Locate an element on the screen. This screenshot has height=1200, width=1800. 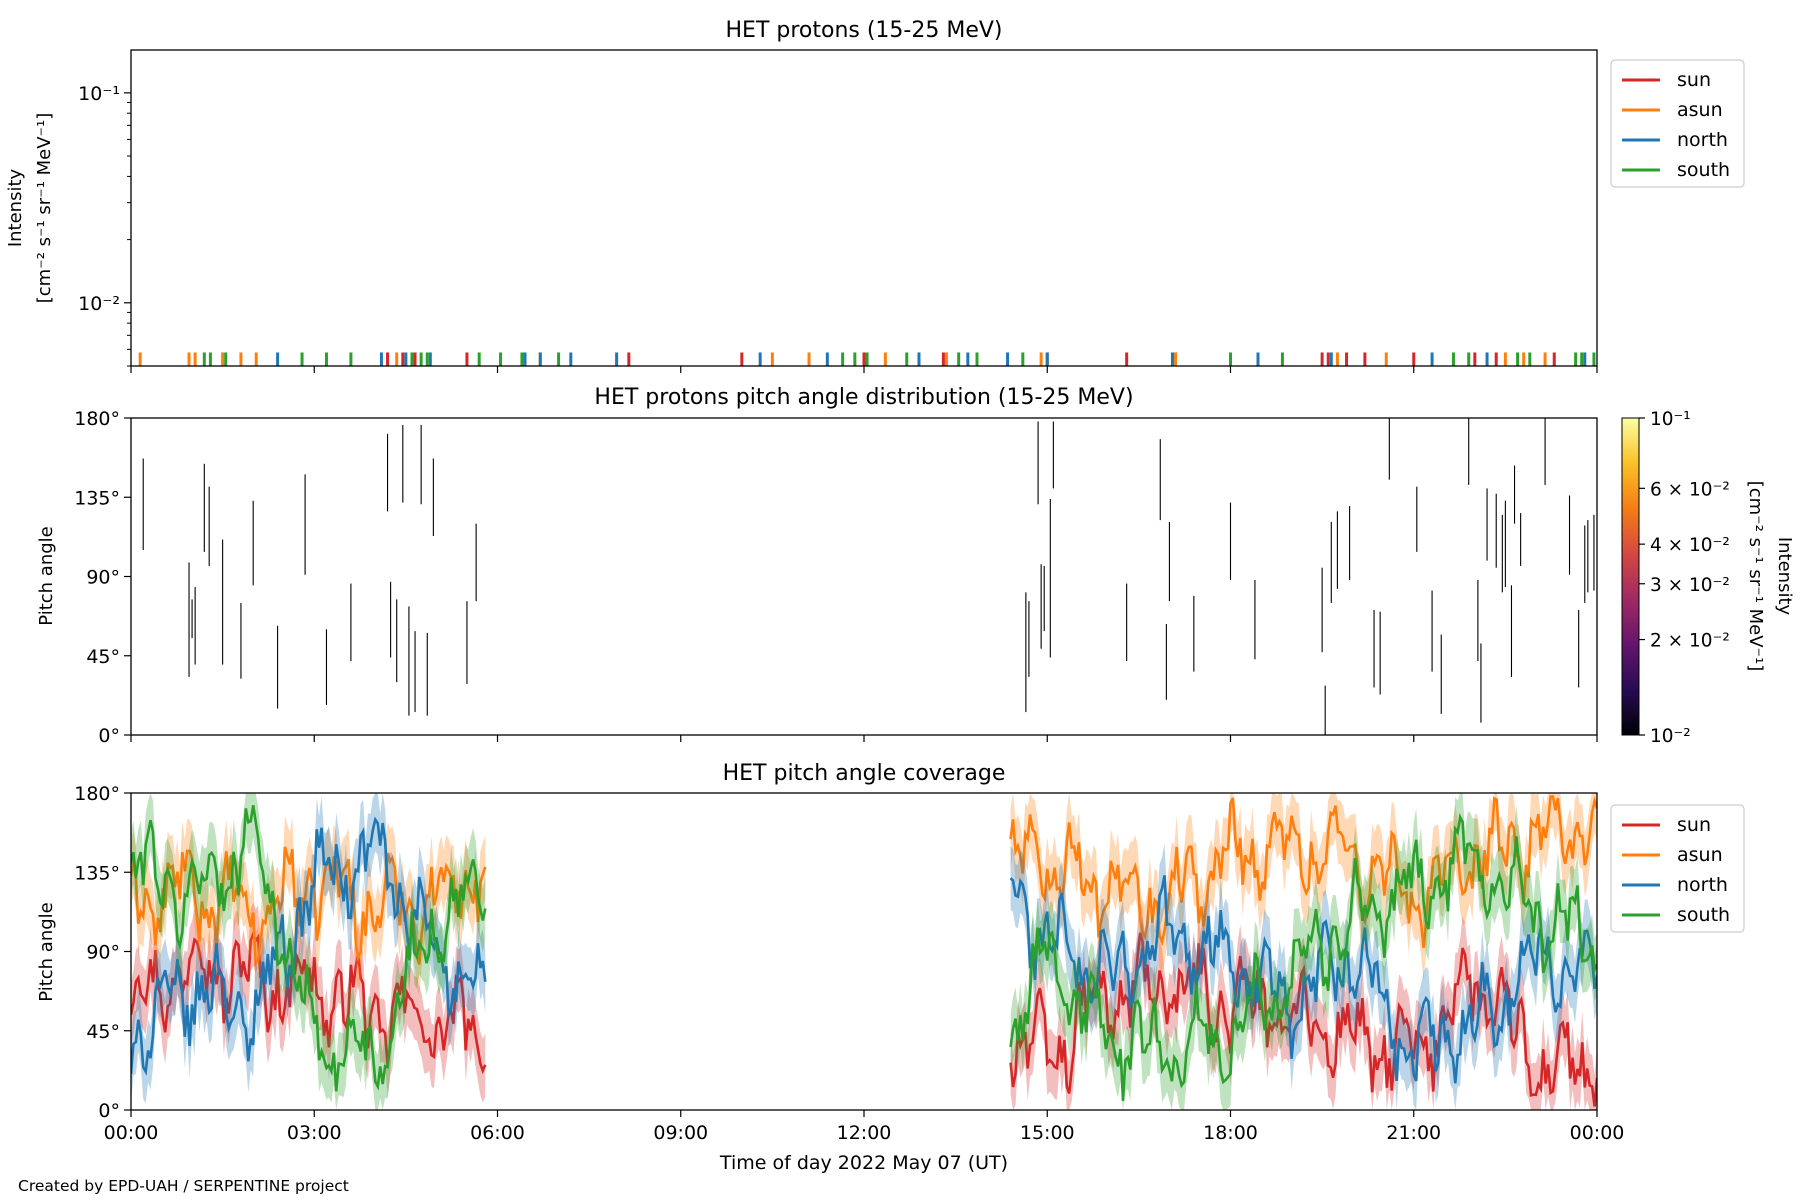
x-tick-label: 18:00 is located at coordinates (1230, 1133).